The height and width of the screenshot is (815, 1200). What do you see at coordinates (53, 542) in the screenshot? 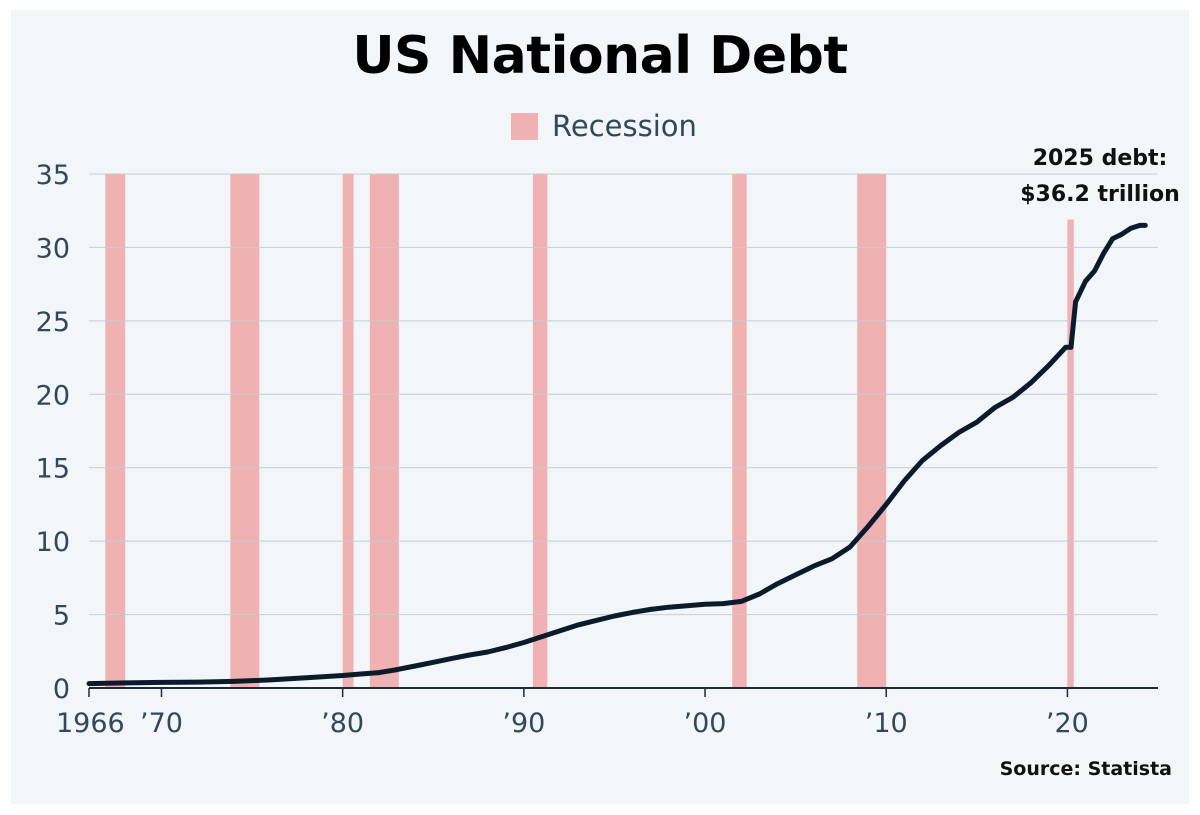
I see `y-tick-label-10: 10` at bounding box center [53, 542].